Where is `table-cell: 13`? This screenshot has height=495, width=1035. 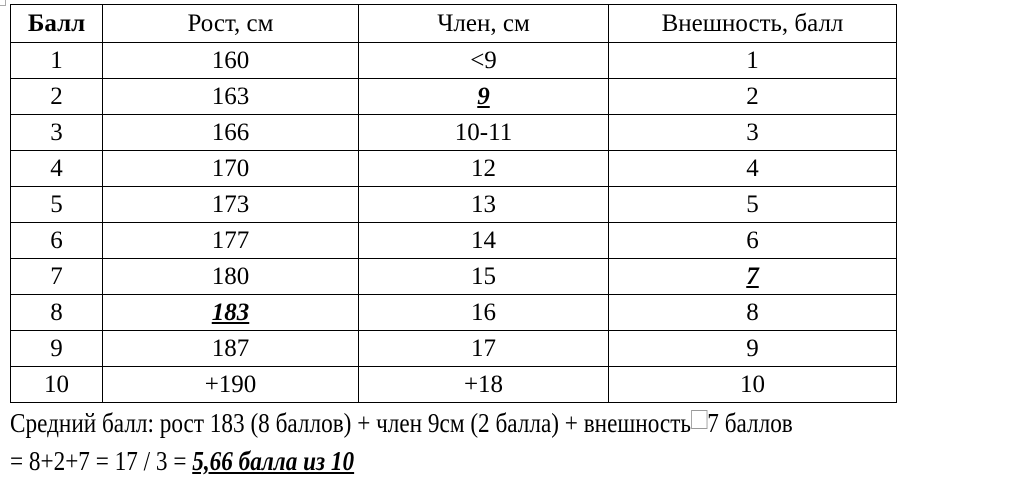 table-cell: 13 is located at coordinates (483, 204).